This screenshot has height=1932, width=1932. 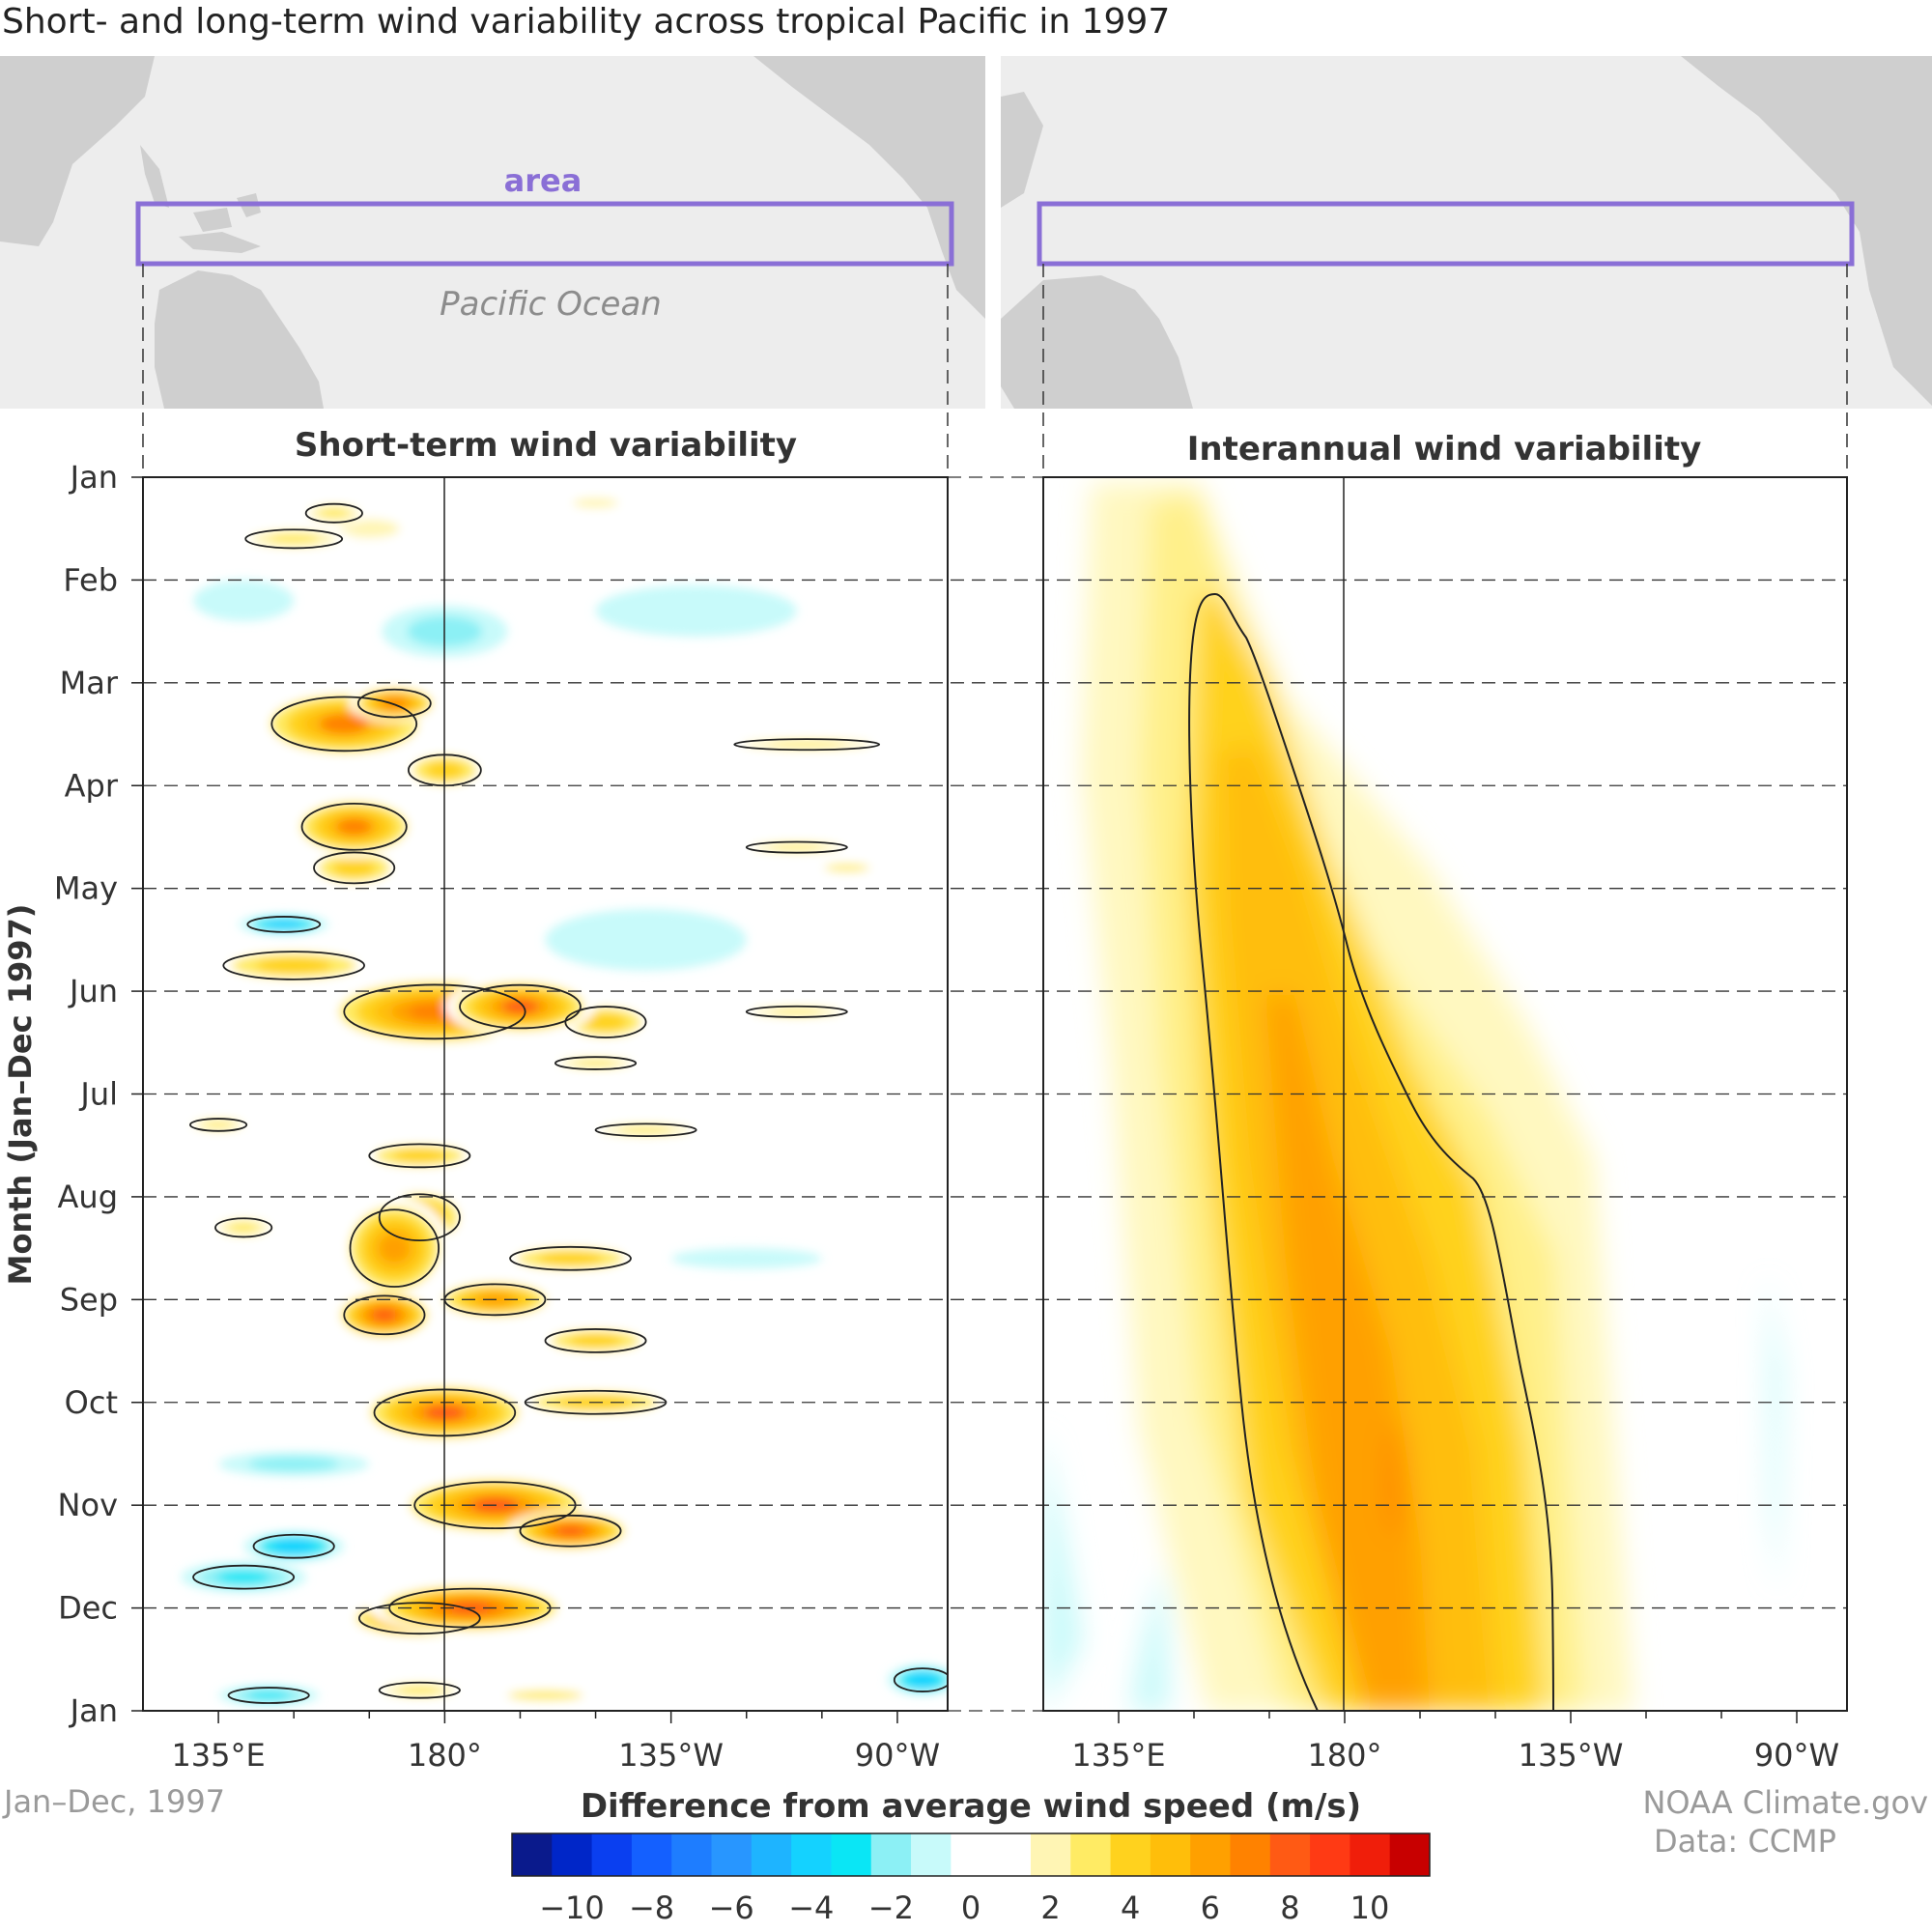 What do you see at coordinates (92, 785) in the screenshot?
I see `y-tick-label: Apr` at bounding box center [92, 785].